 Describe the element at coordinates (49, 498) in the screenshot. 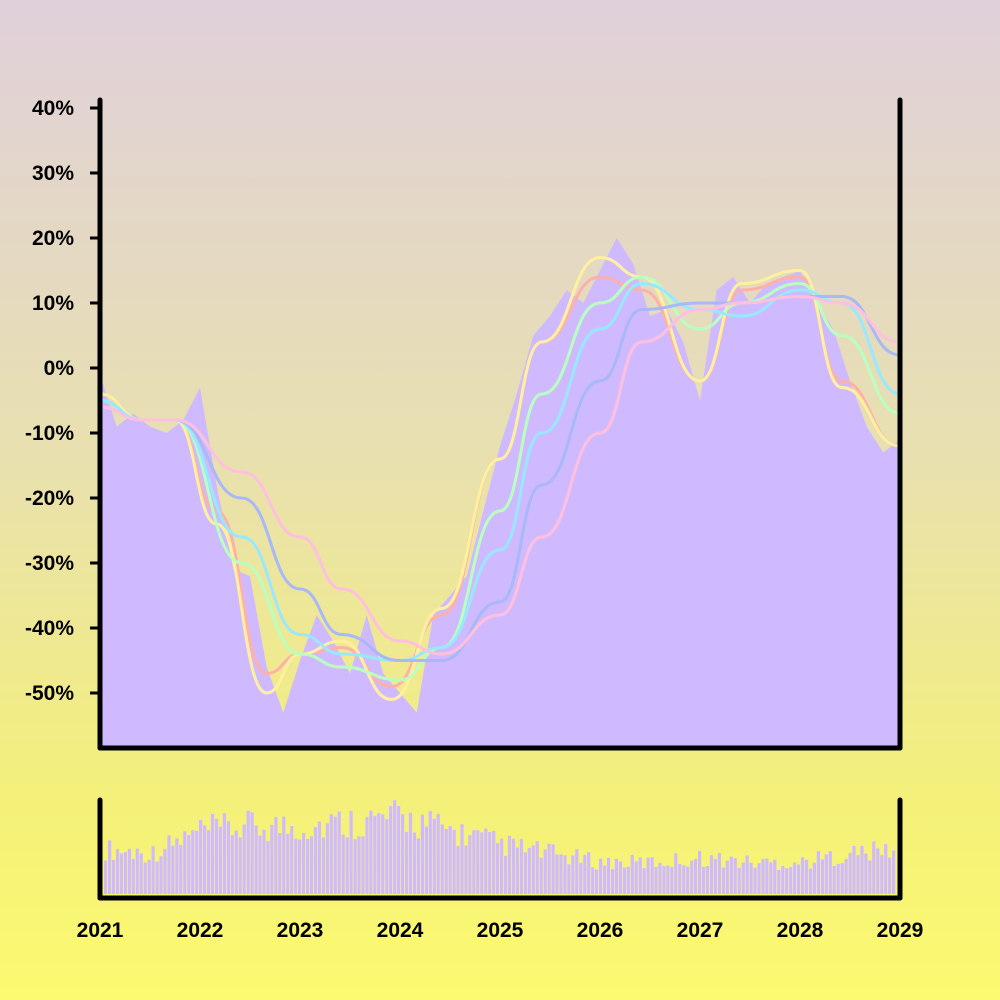

I see `y-tick-label: -20%` at that location.